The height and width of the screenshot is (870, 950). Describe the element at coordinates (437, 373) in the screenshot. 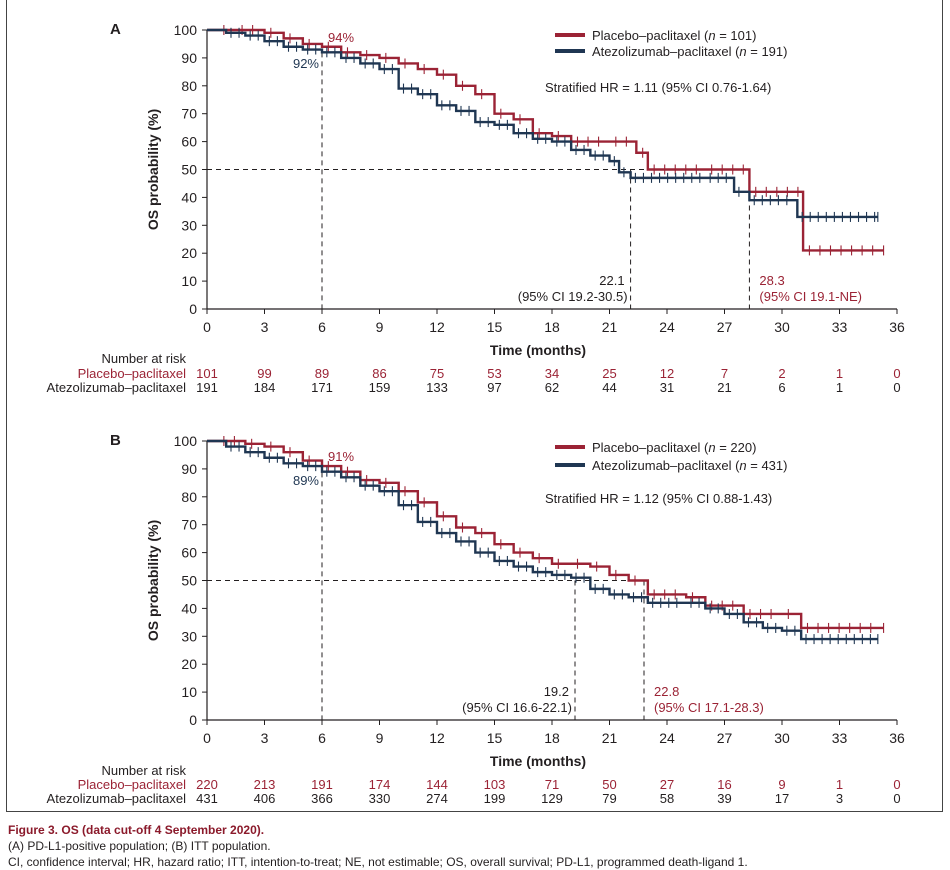

I see `placebo-risk-count: 75` at that location.